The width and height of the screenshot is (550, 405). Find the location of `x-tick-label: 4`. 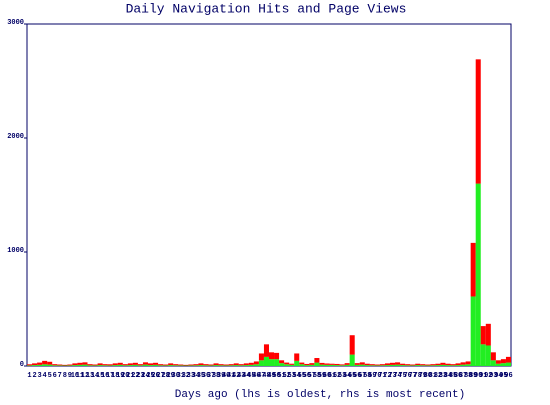

x-tick-label: 4 is located at coordinates (45, 376).